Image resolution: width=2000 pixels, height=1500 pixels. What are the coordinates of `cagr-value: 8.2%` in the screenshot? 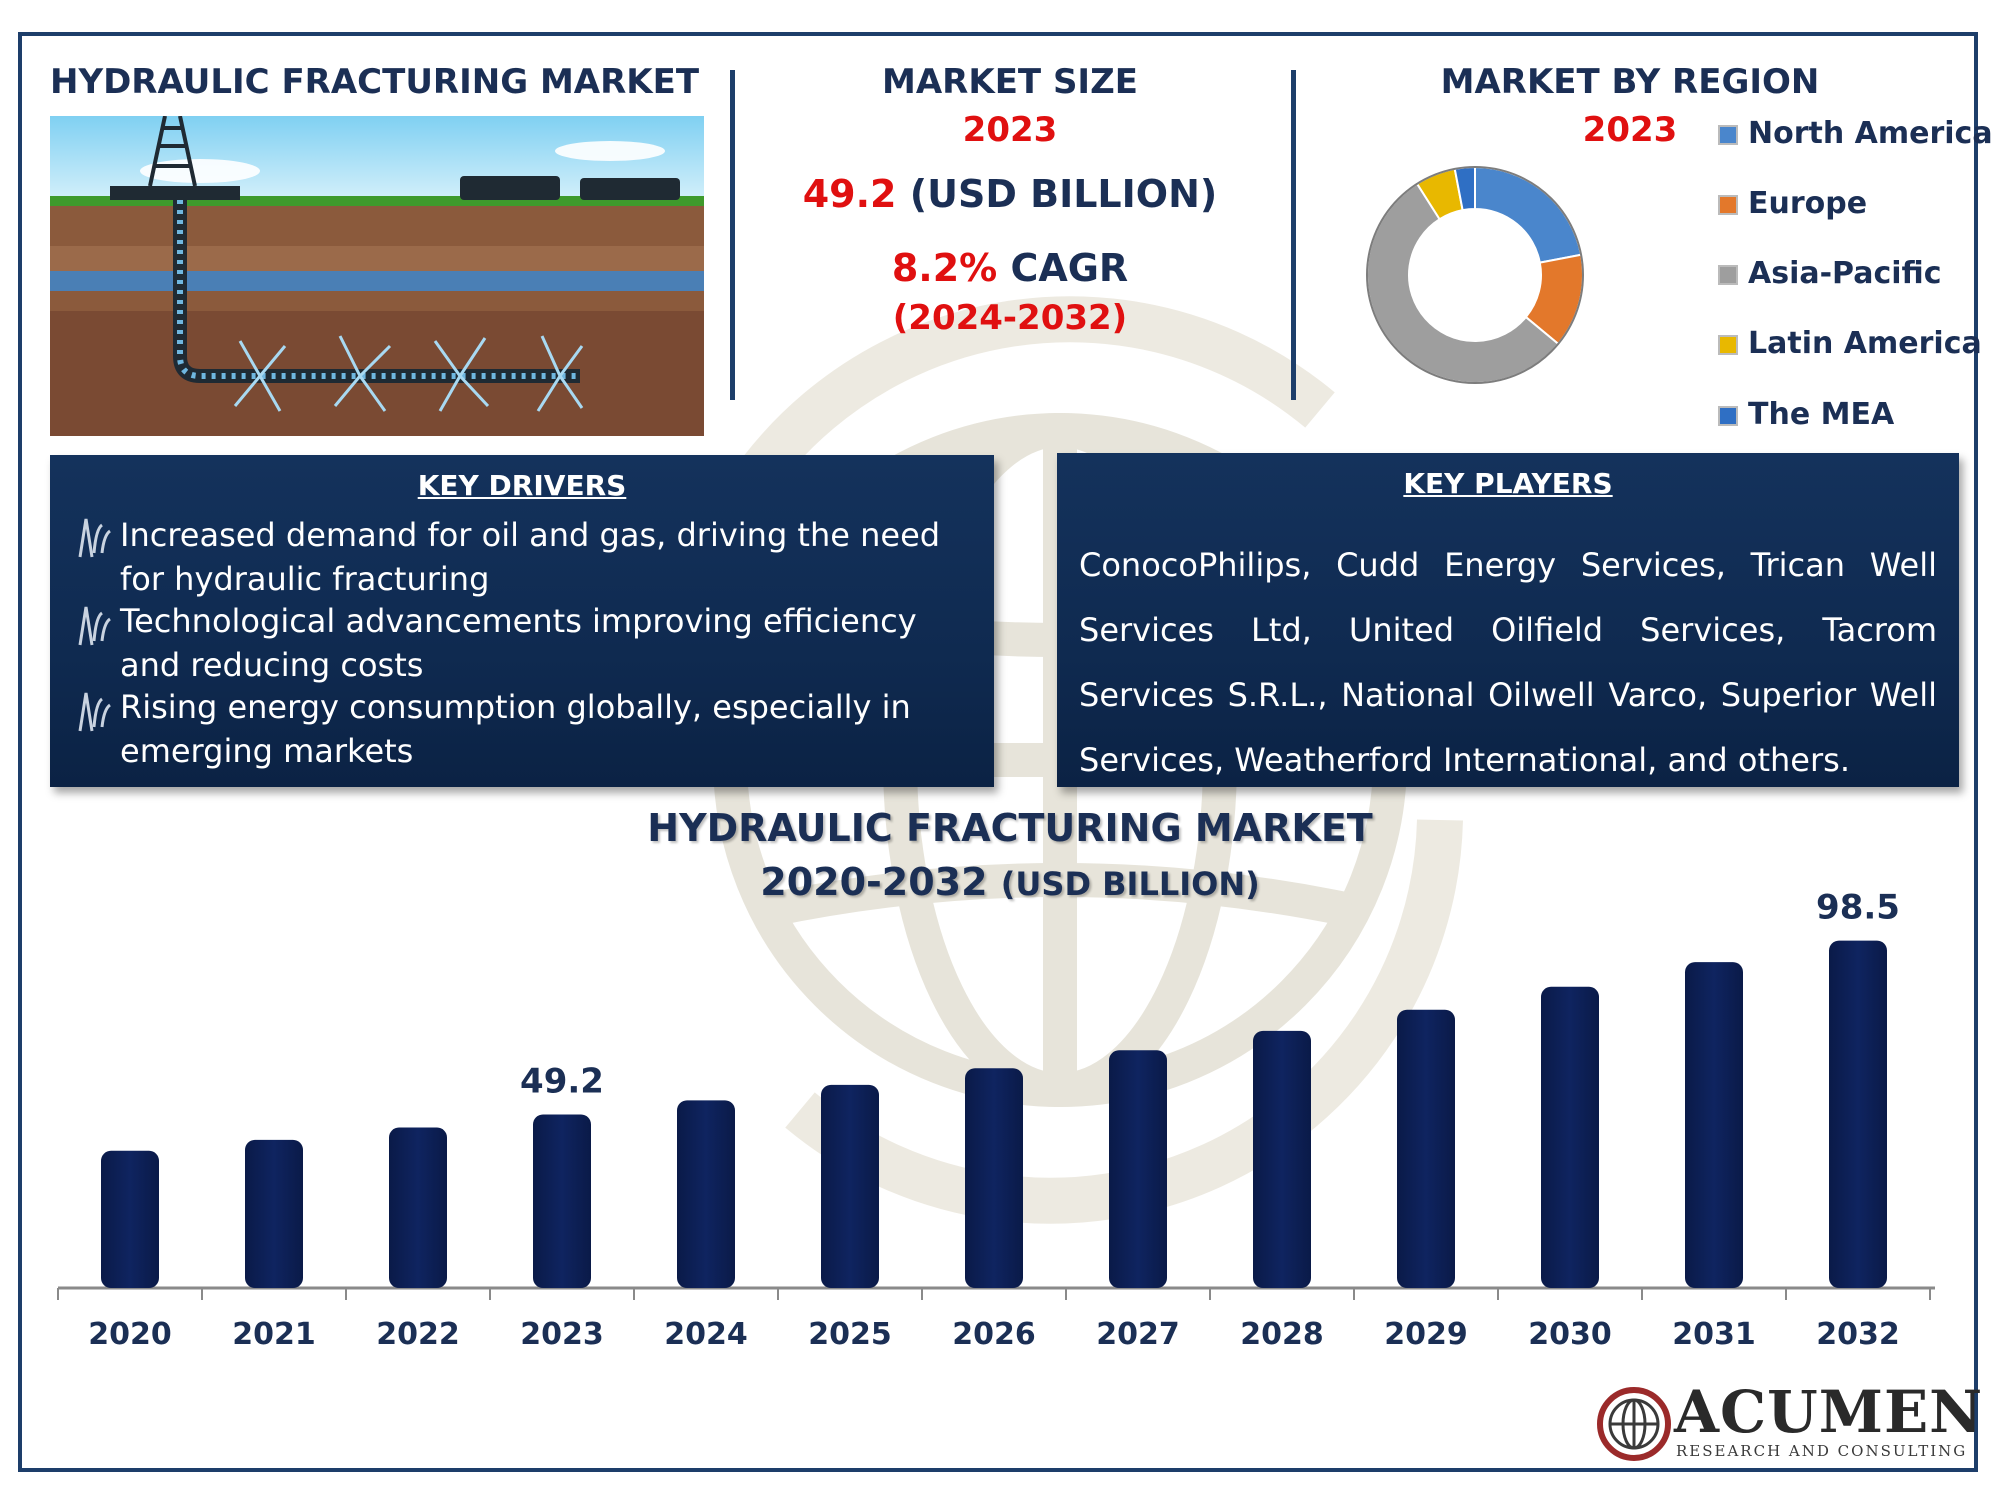 It's located at (944, 268).